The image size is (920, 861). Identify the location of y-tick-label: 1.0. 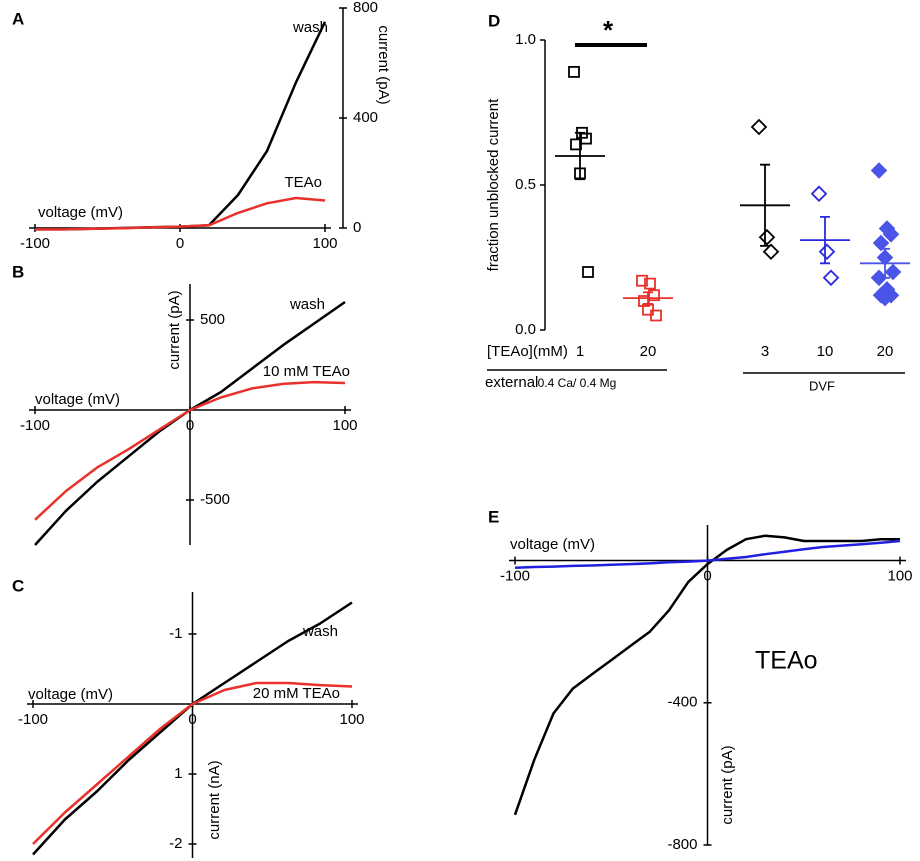
(525, 39).